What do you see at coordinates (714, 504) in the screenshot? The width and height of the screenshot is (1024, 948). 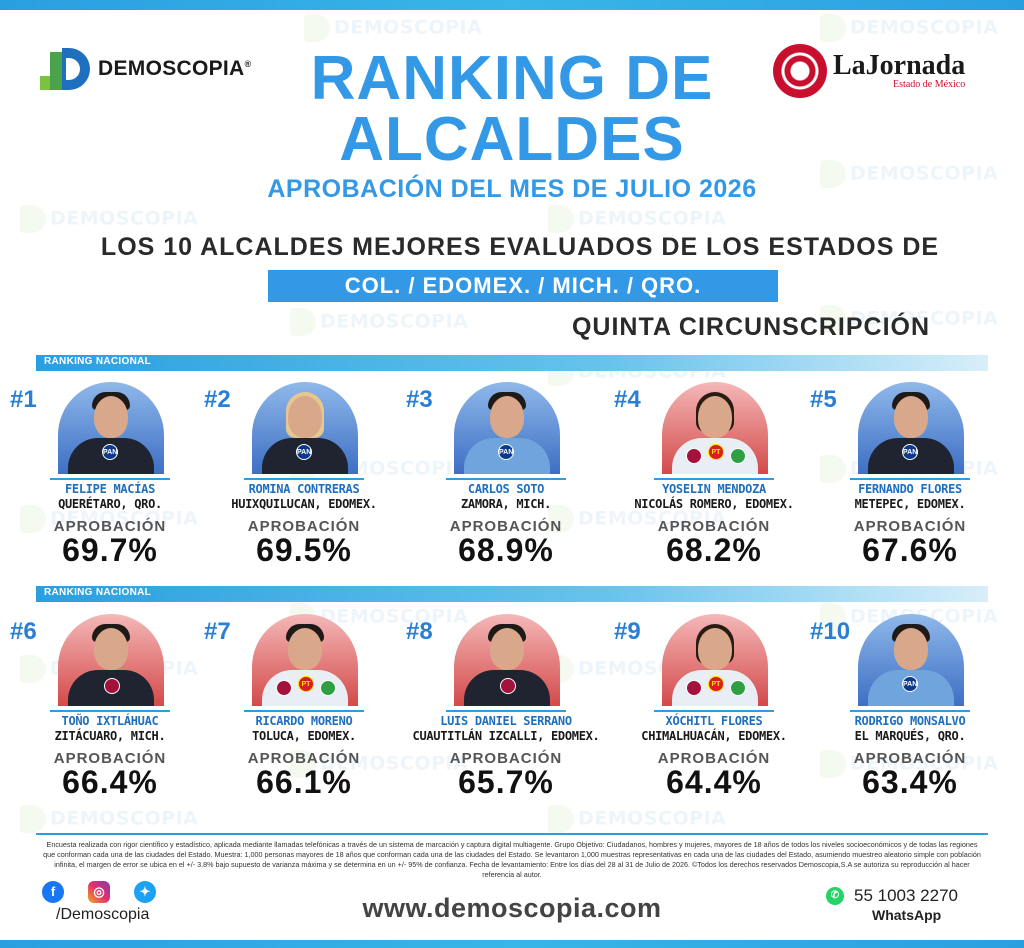 I see `mayor-municipality: NICOLÁS ROMERO, EDOMEX.` at bounding box center [714, 504].